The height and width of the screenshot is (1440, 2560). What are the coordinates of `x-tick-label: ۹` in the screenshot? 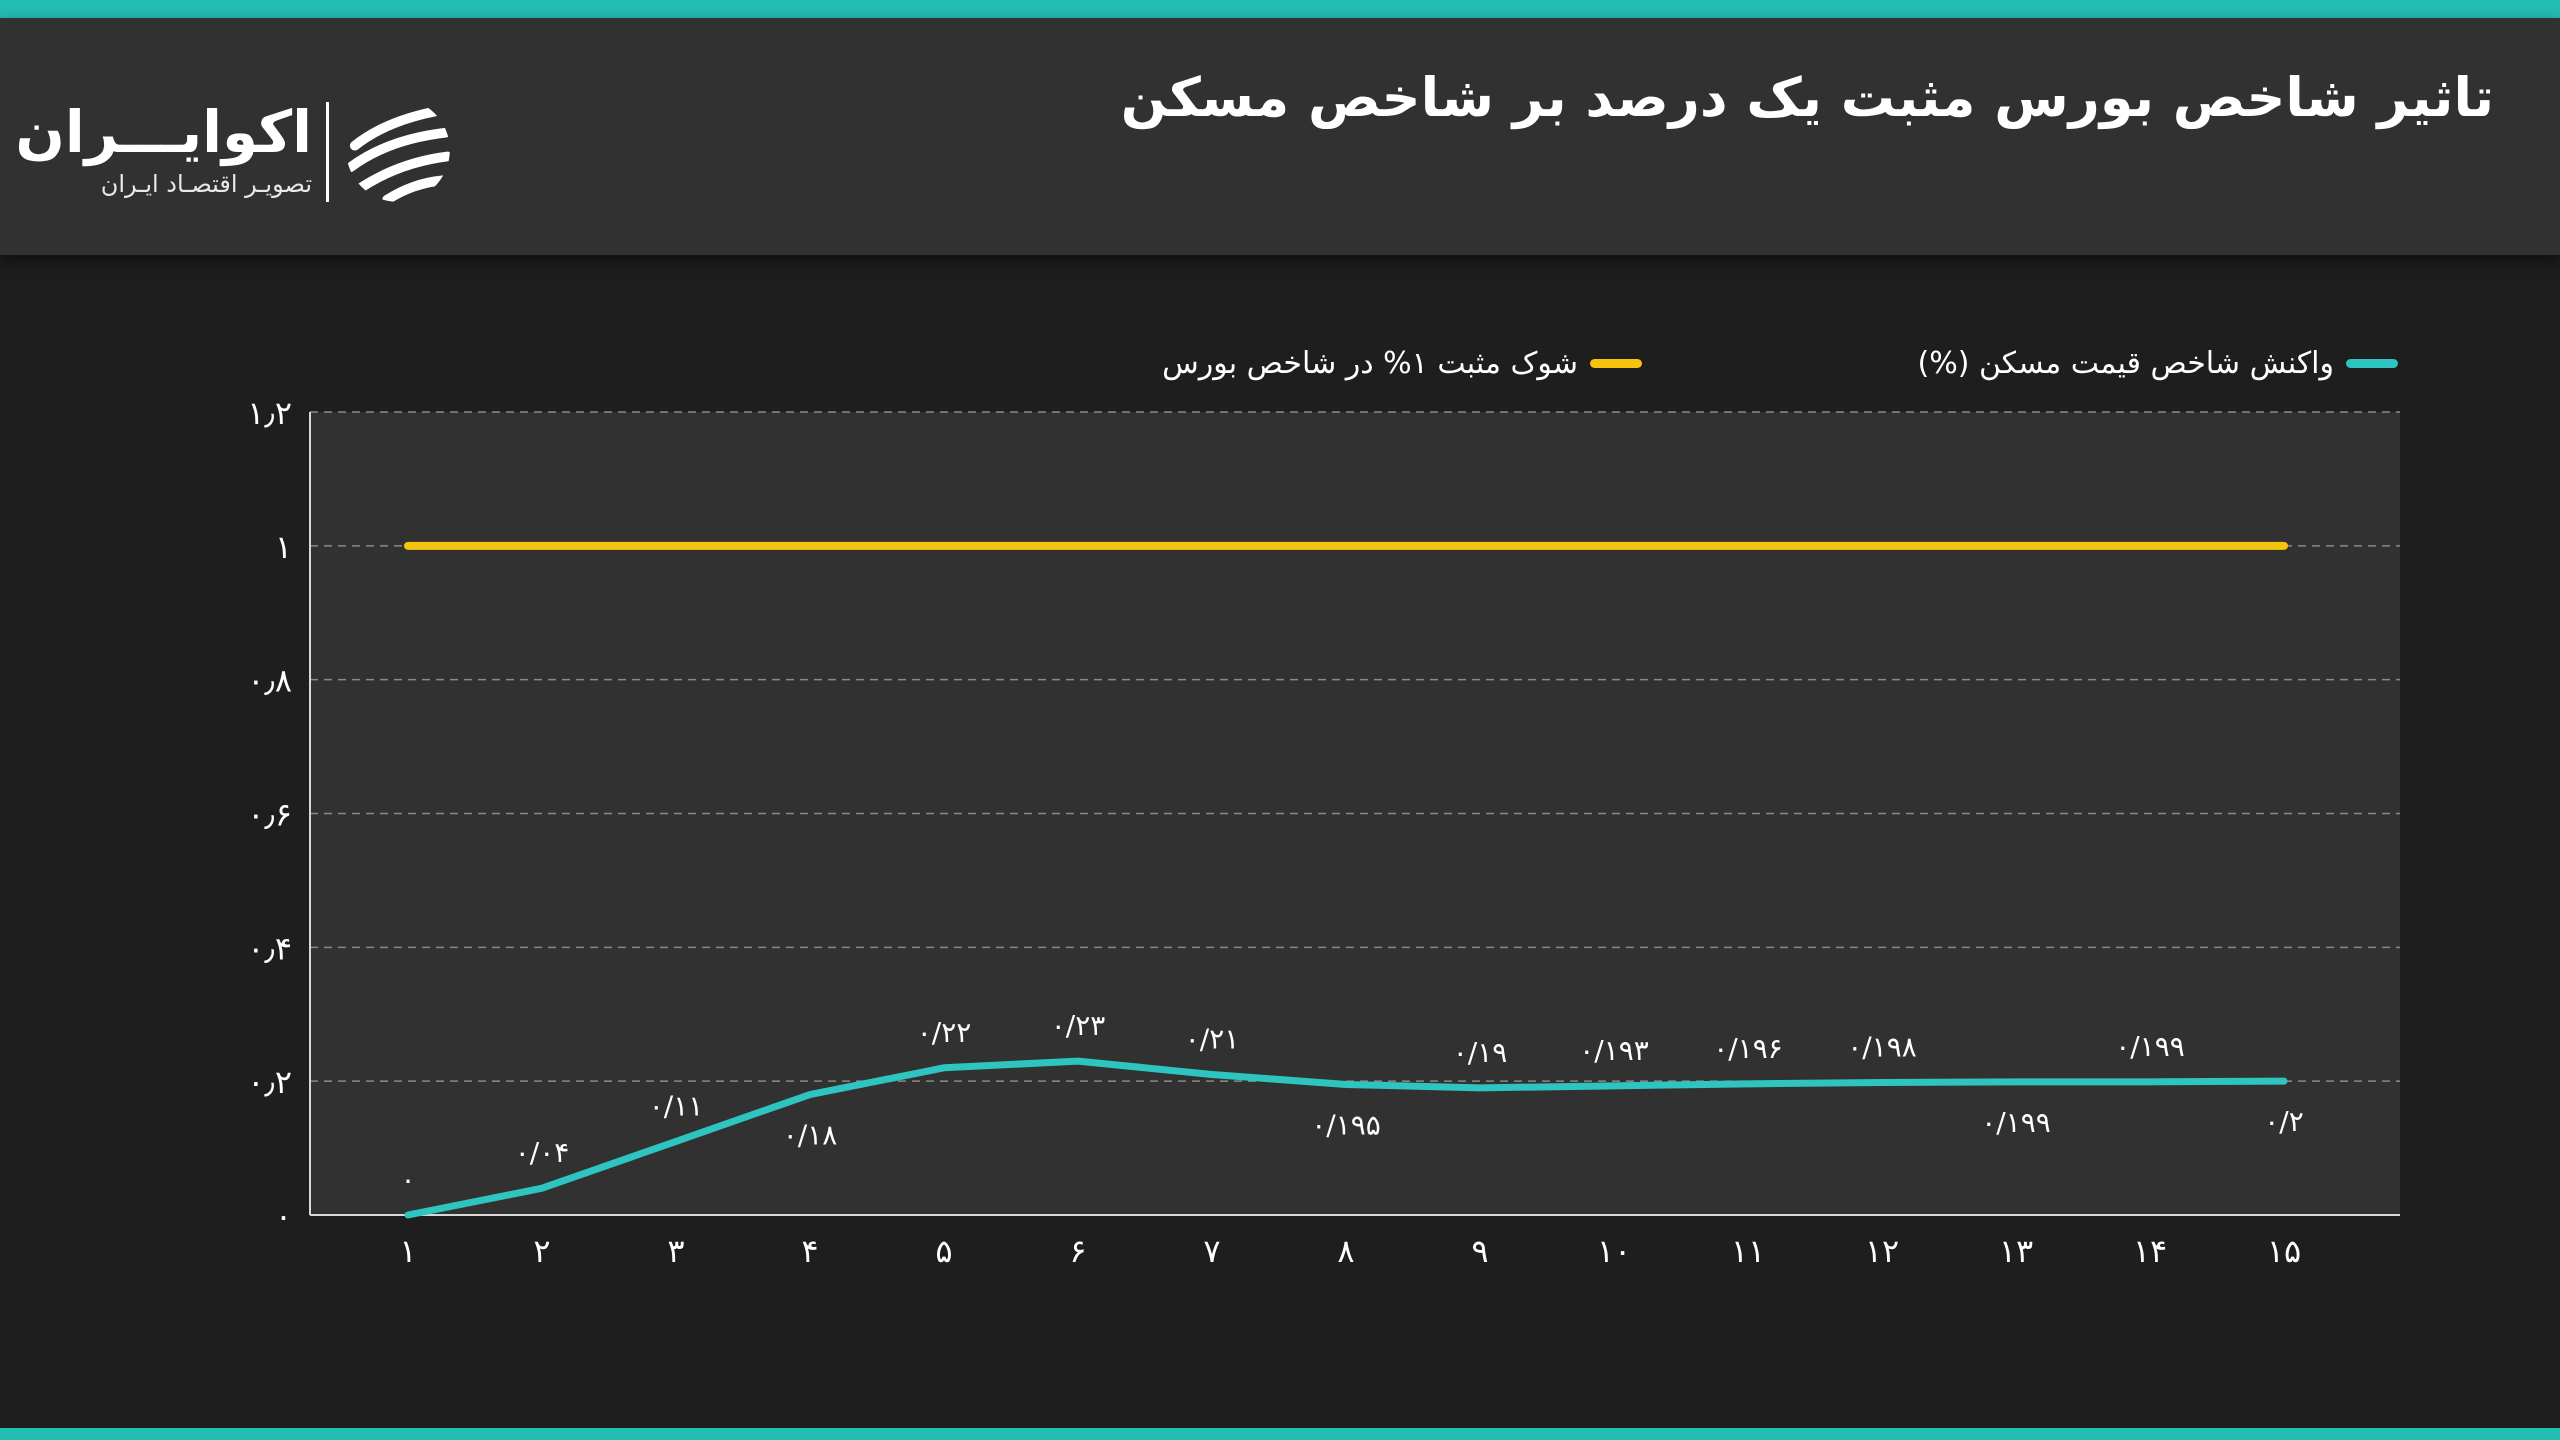 It's located at (1479, 1251).